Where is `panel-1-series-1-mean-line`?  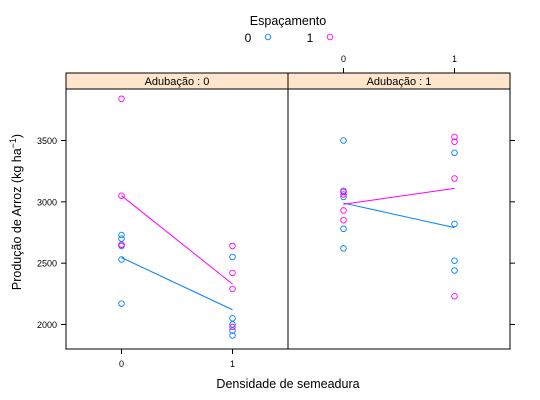 panel-1-series-1-mean-line is located at coordinates (399, 196).